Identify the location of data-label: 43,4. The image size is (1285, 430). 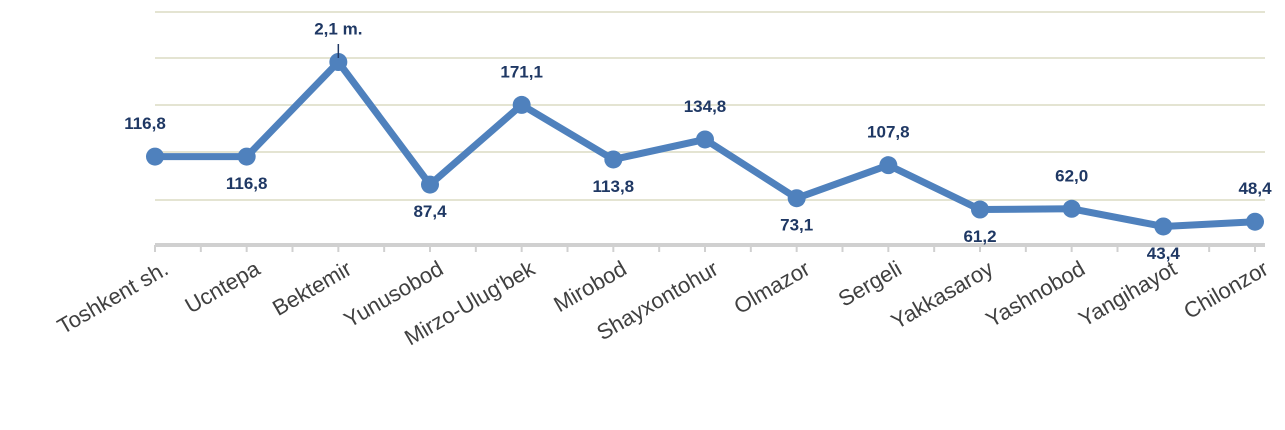
(1164, 253).